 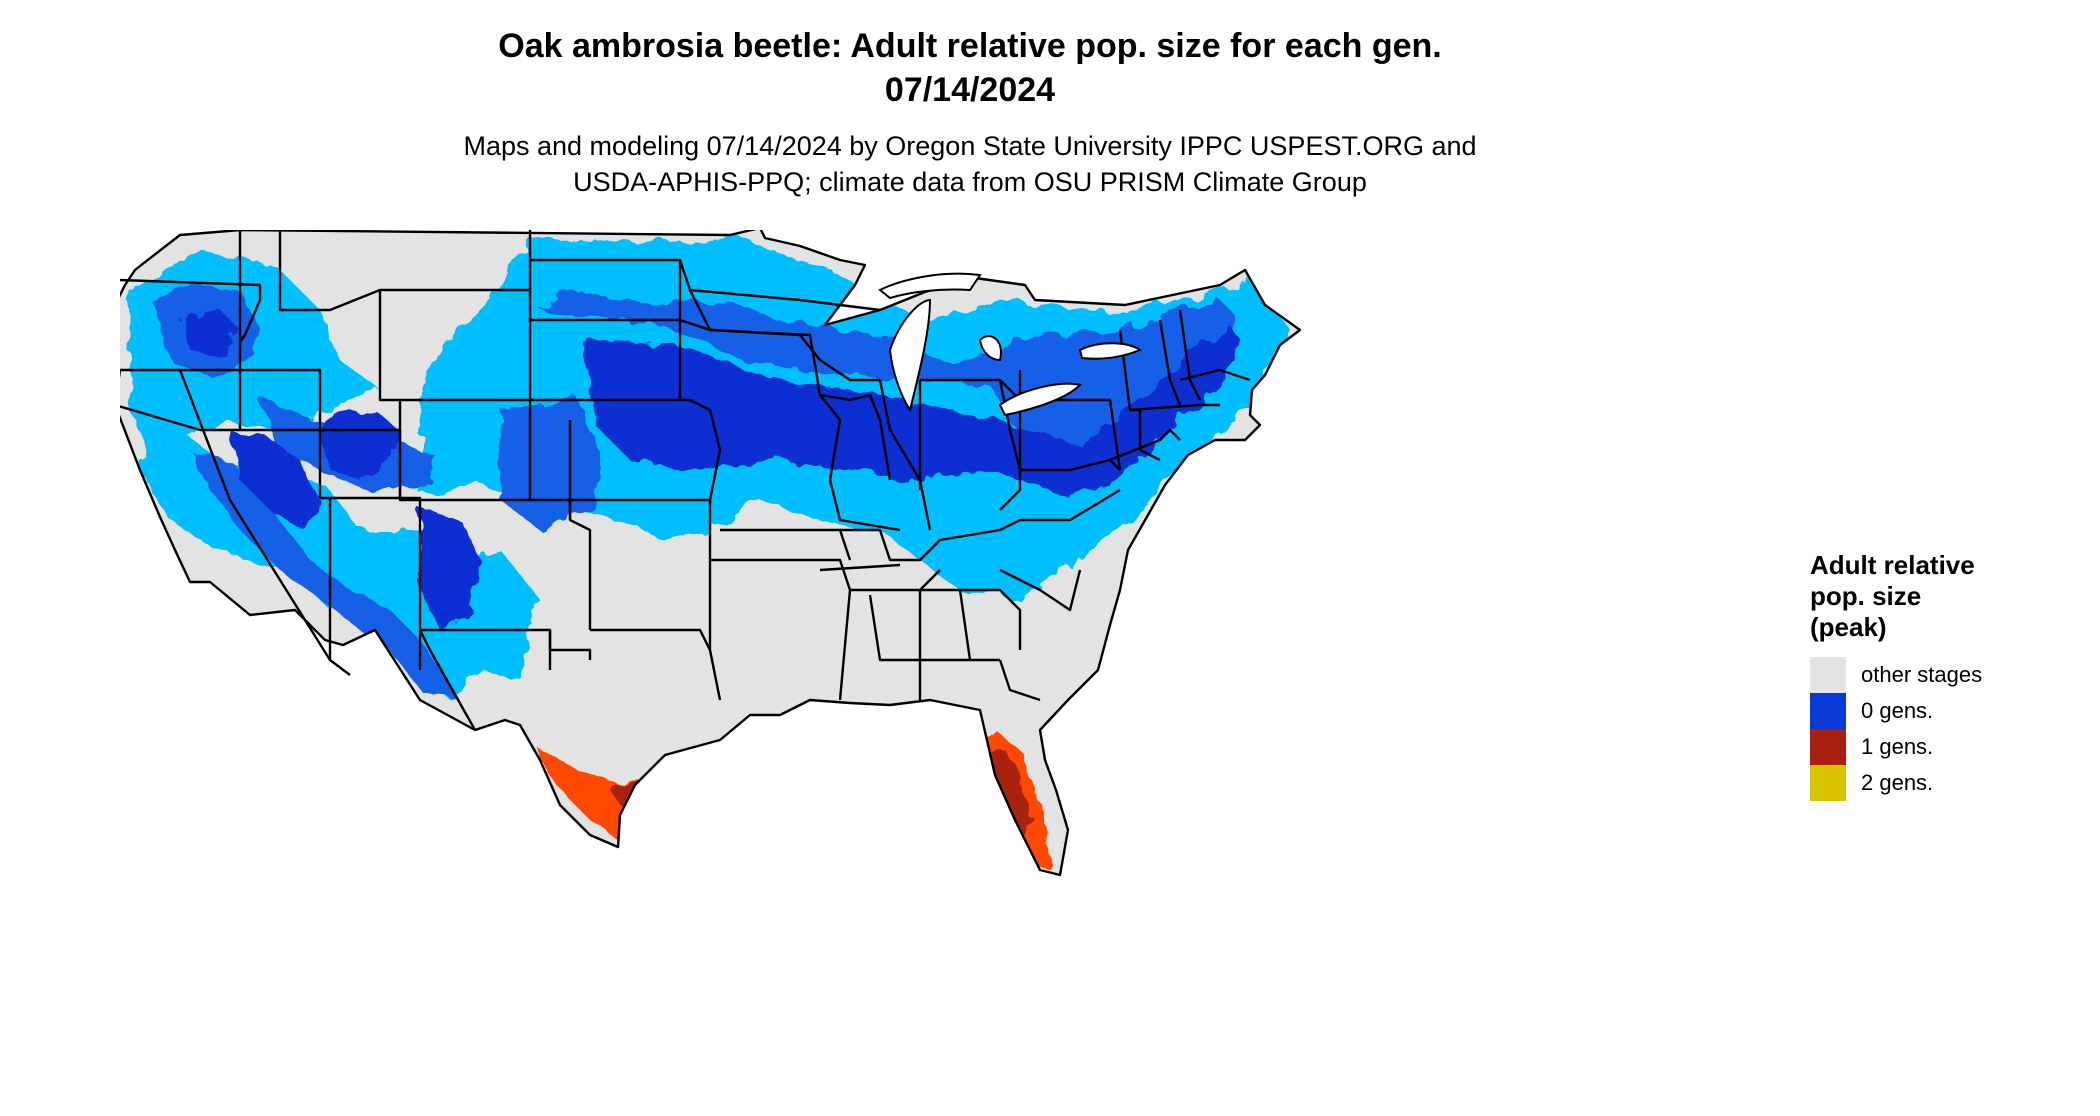 I want to click on legend-title-line-2: pop. size, so click(x=1866, y=596).